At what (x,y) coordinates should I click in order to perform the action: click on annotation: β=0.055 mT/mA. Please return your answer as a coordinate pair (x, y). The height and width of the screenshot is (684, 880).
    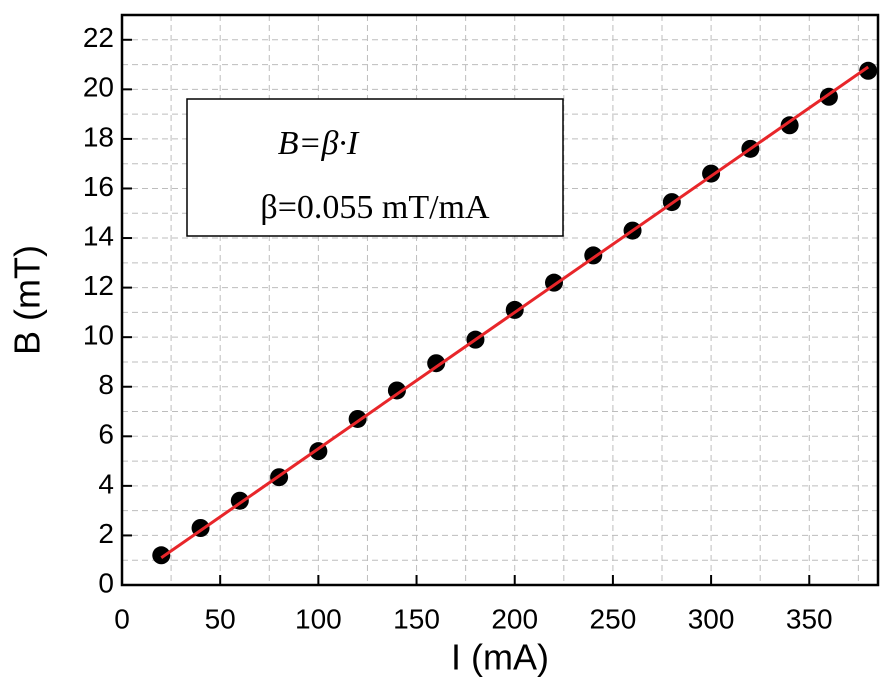
    Looking at the image, I should click on (375, 207).